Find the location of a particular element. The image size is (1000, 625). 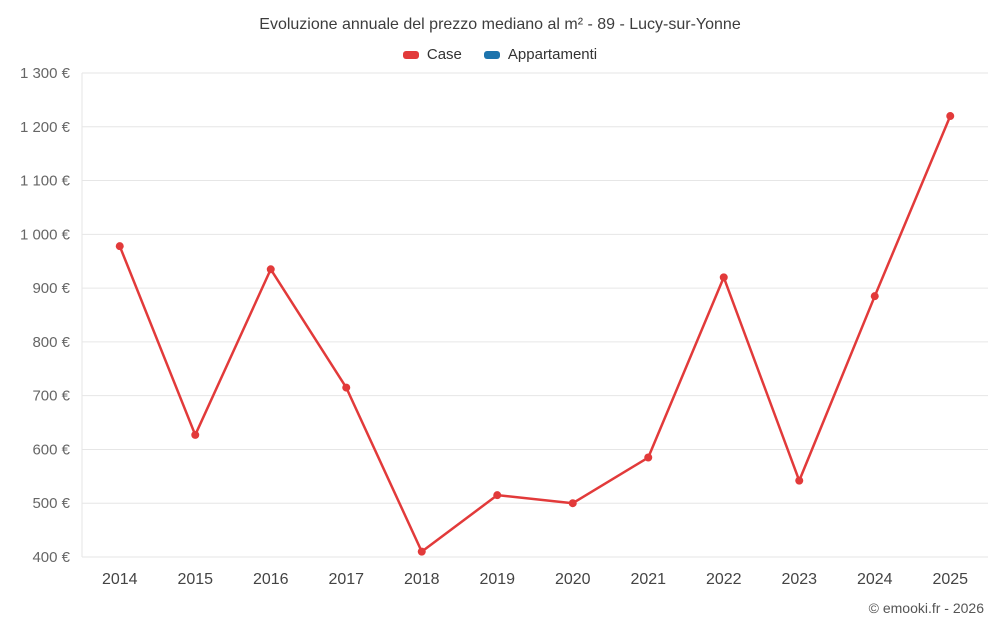

copyright-text: © emooki.fr - 2026 is located at coordinates (926, 608).